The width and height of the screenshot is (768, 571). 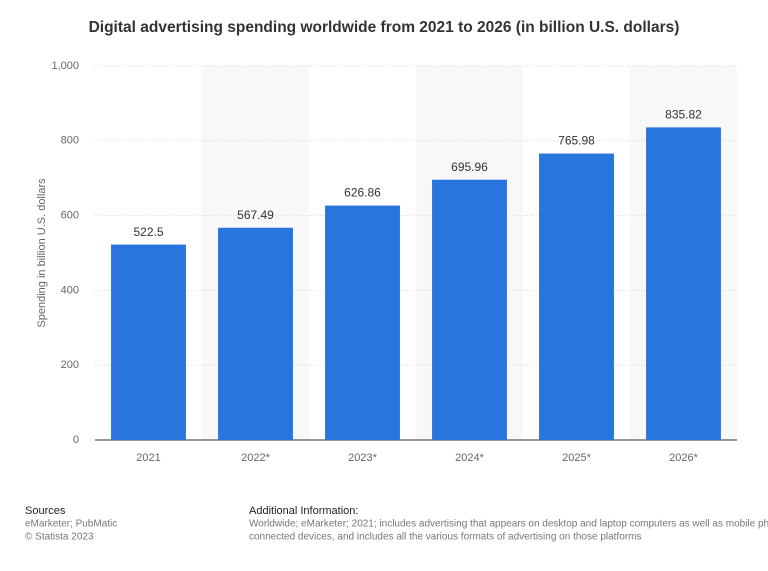 I want to click on sources-heading: Sources, so click(x=45, y=511).